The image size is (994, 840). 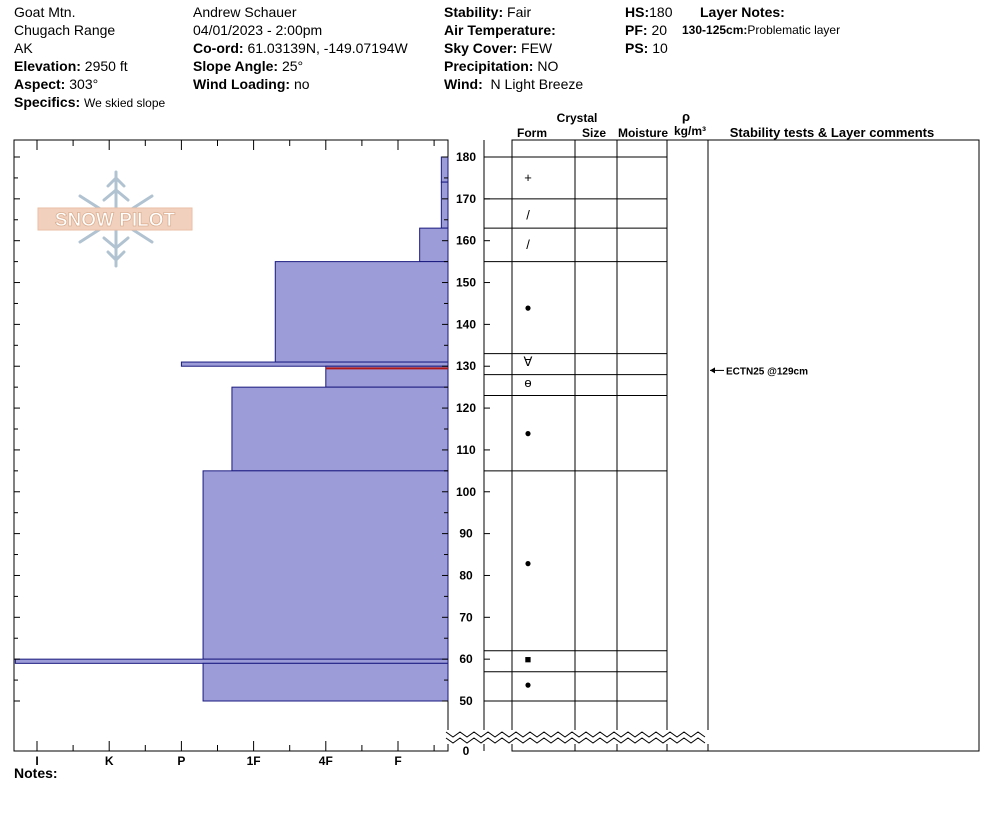 I want to click on wind-loading-value: no, so click(x=301, y=84).